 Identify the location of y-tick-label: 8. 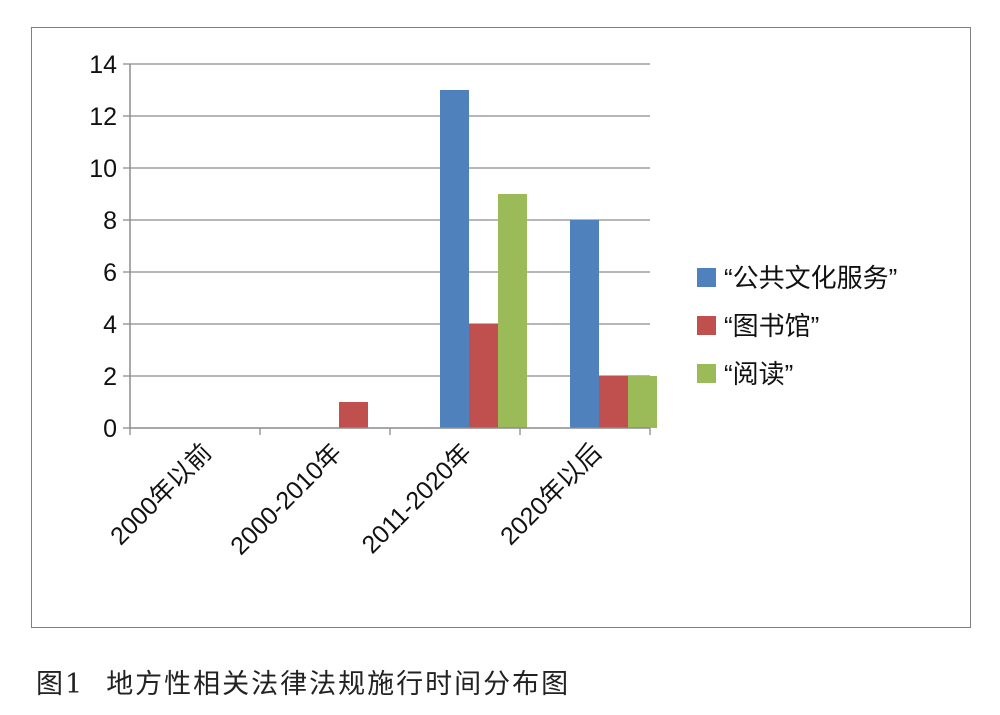
(110, 221).